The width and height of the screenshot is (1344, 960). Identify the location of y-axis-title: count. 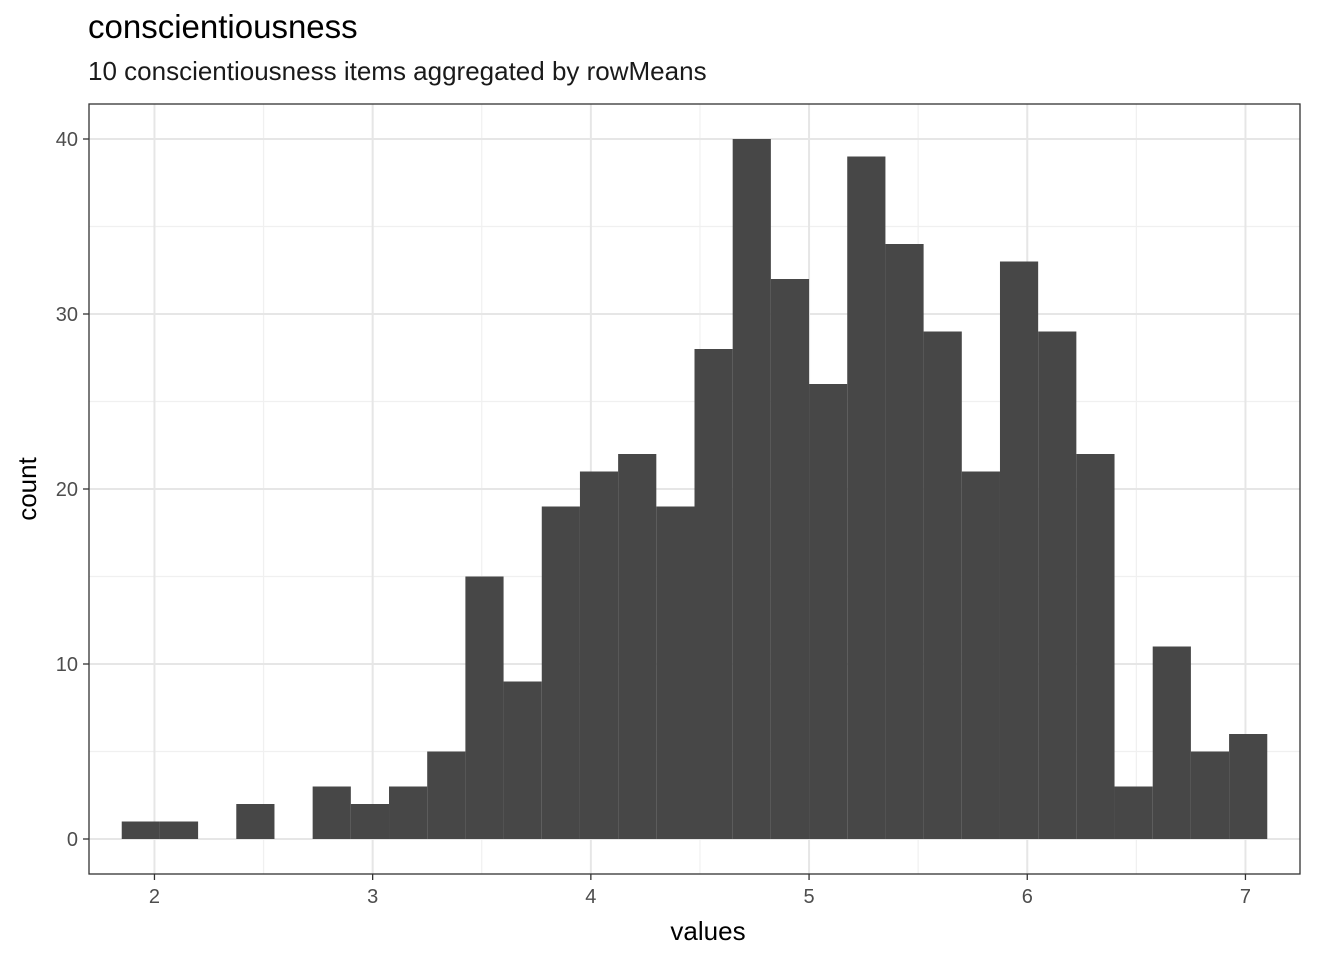
(27, 488).